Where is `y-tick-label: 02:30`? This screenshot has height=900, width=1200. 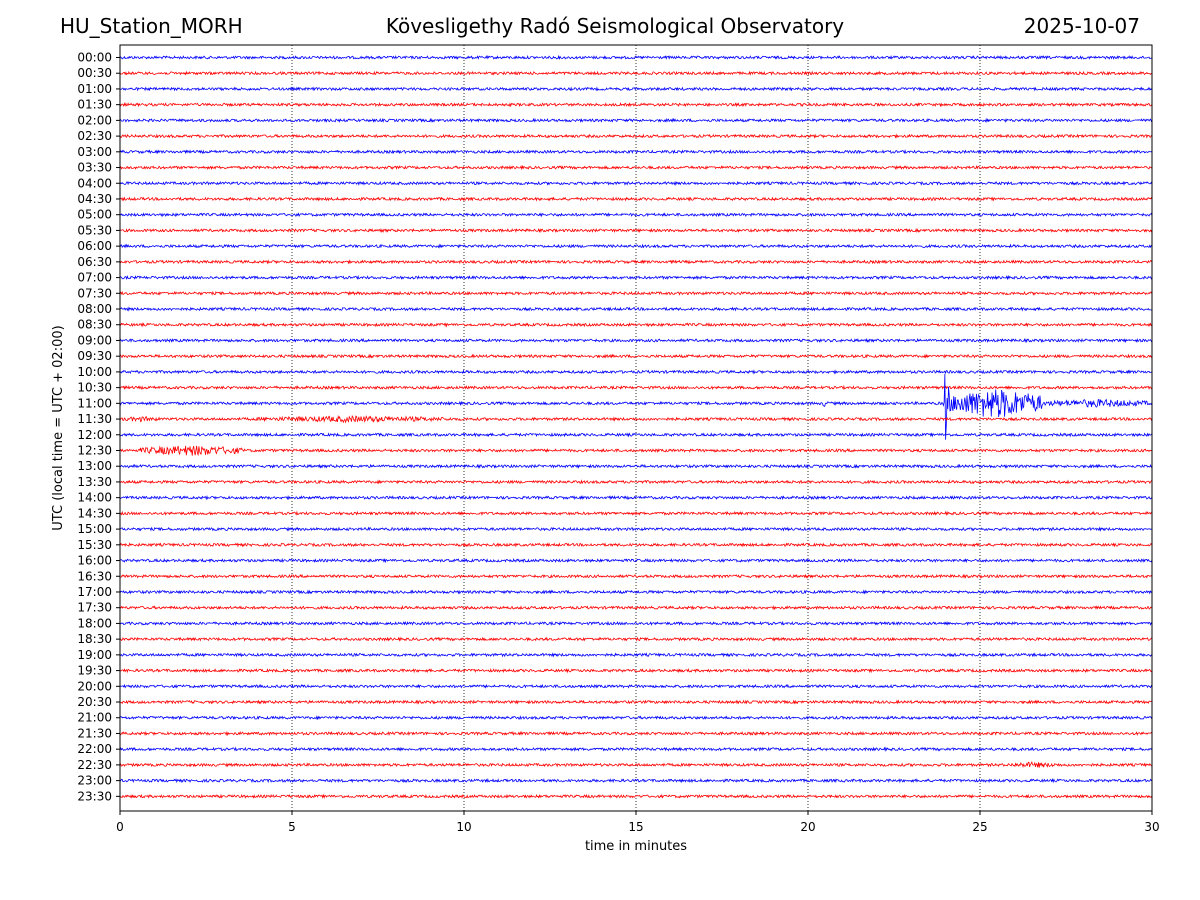
y-tick-label: 02:30 is located at coordinates (94, 136).